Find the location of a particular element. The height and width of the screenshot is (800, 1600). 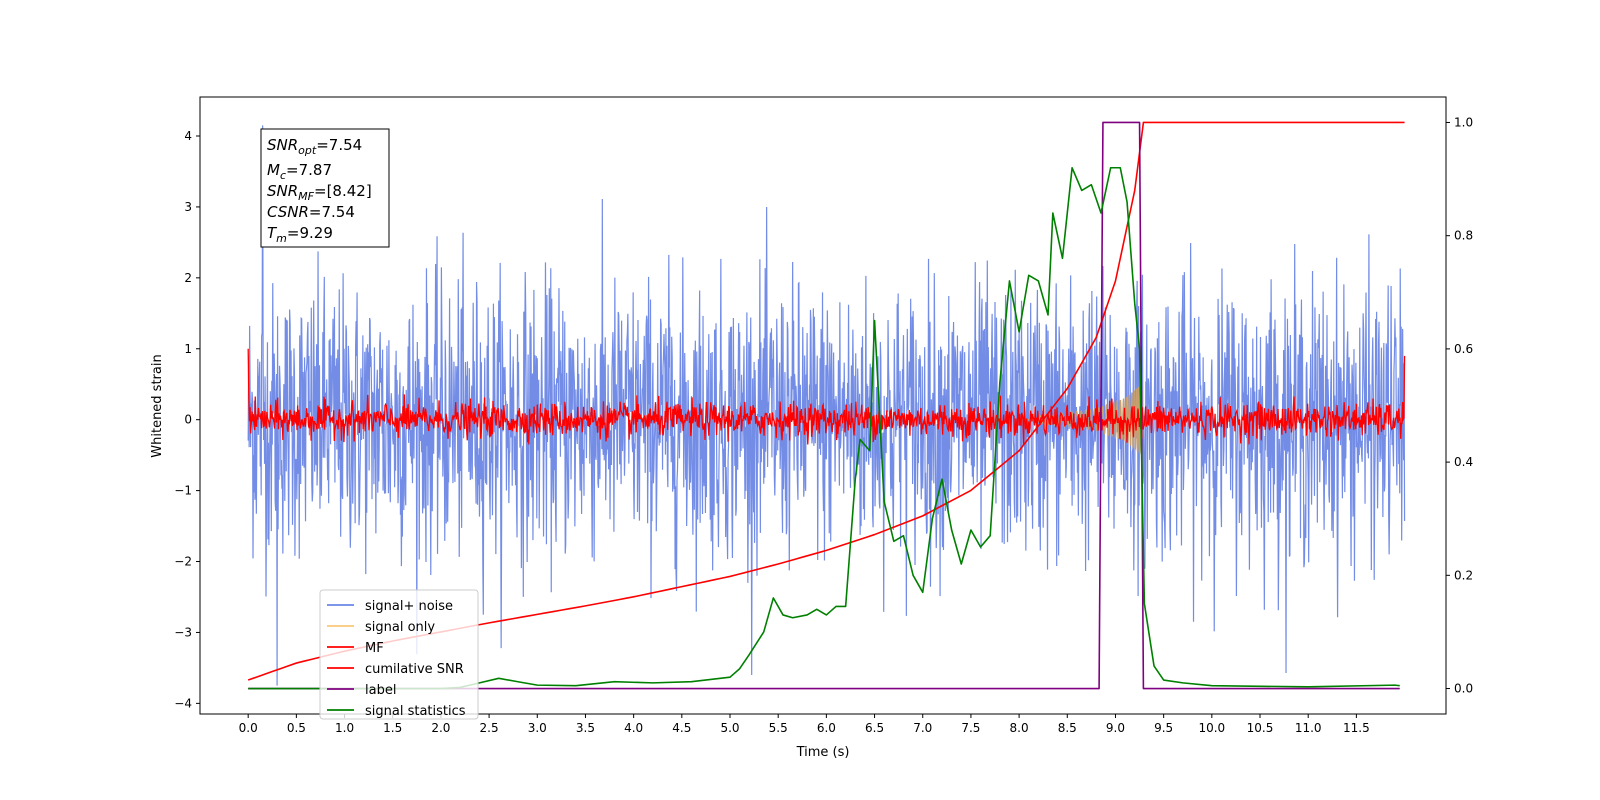

x-axis-label: Time (s) is located at coordinates (823, 752).